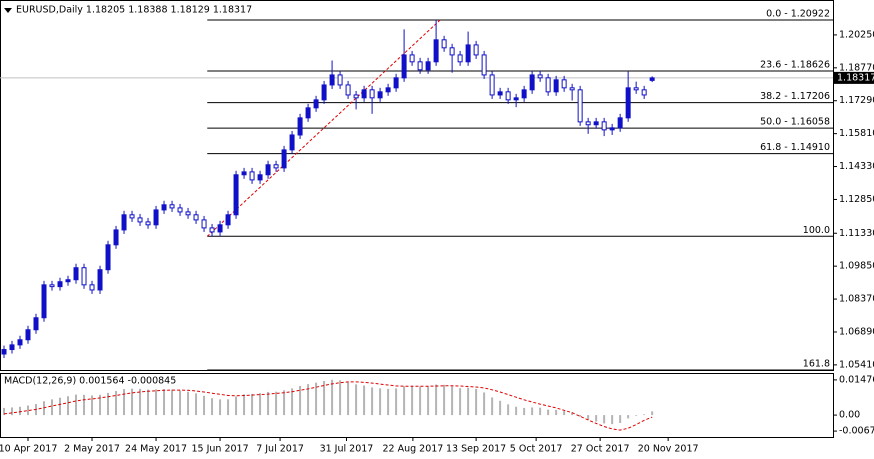  What do you see at coordinates (412, 449) in the screenshot?
I see `x-tick-label: 22 Aug 2017` at bounding box center [412, 449].